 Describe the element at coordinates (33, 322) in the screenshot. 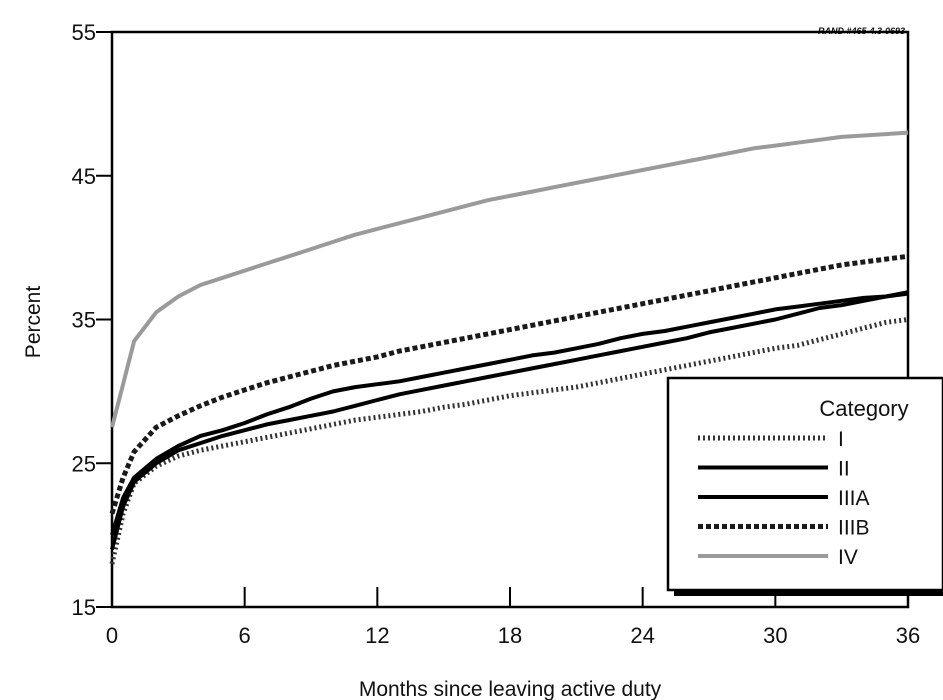

I see `y-axis-label: Percent` at that location.